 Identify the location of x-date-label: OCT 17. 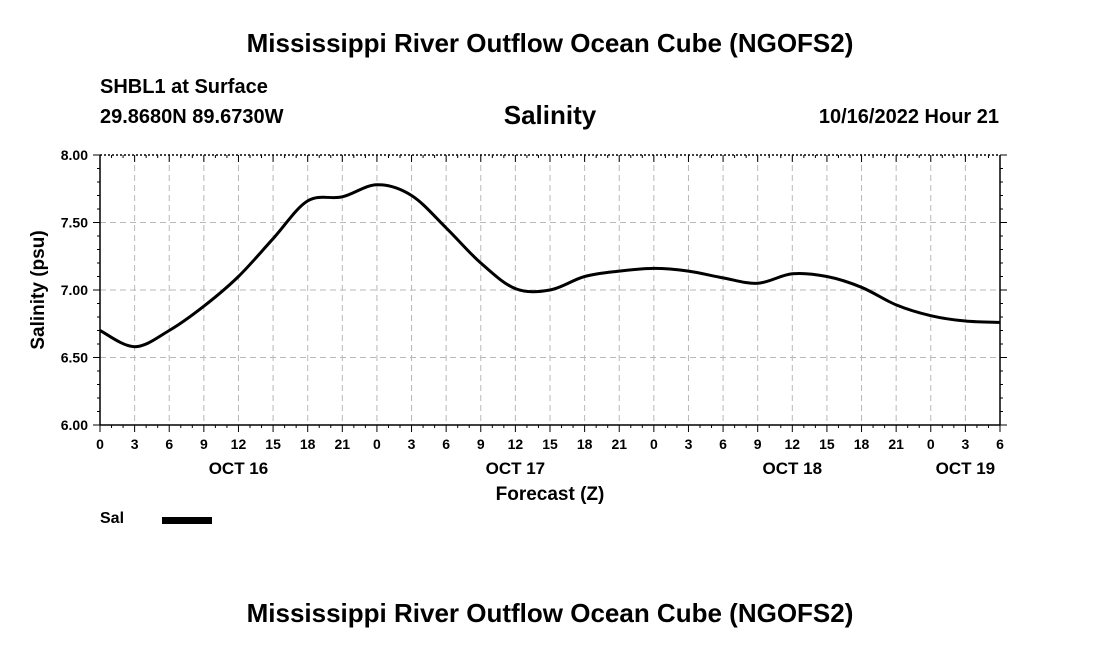
(516, 468).